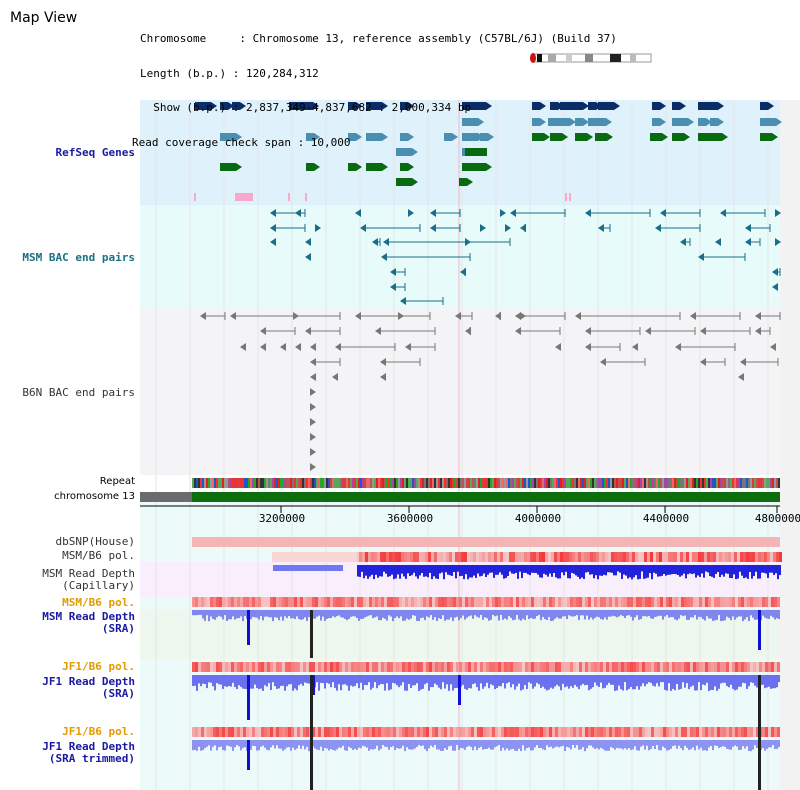 The image size is (800, 790). Describe the element at coordinates (78, 392) in the screenshot. I see `track-label-b6n-bac: B6N BAC end pairs` at that location.